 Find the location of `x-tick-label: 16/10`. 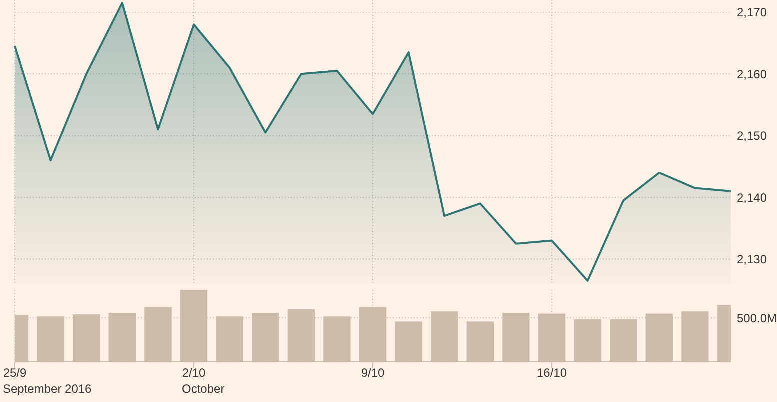

x-tick-label: 16/10 is located at coordinates (552, 373).